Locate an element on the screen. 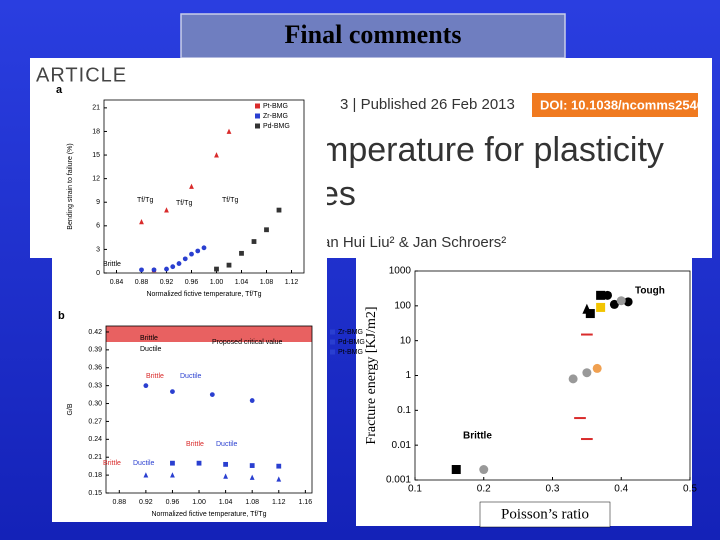 The height and width of the screenshot is (540, 720). authors: an Hui Liu² & Jan Schroers² is located at coordinates (414, 242).